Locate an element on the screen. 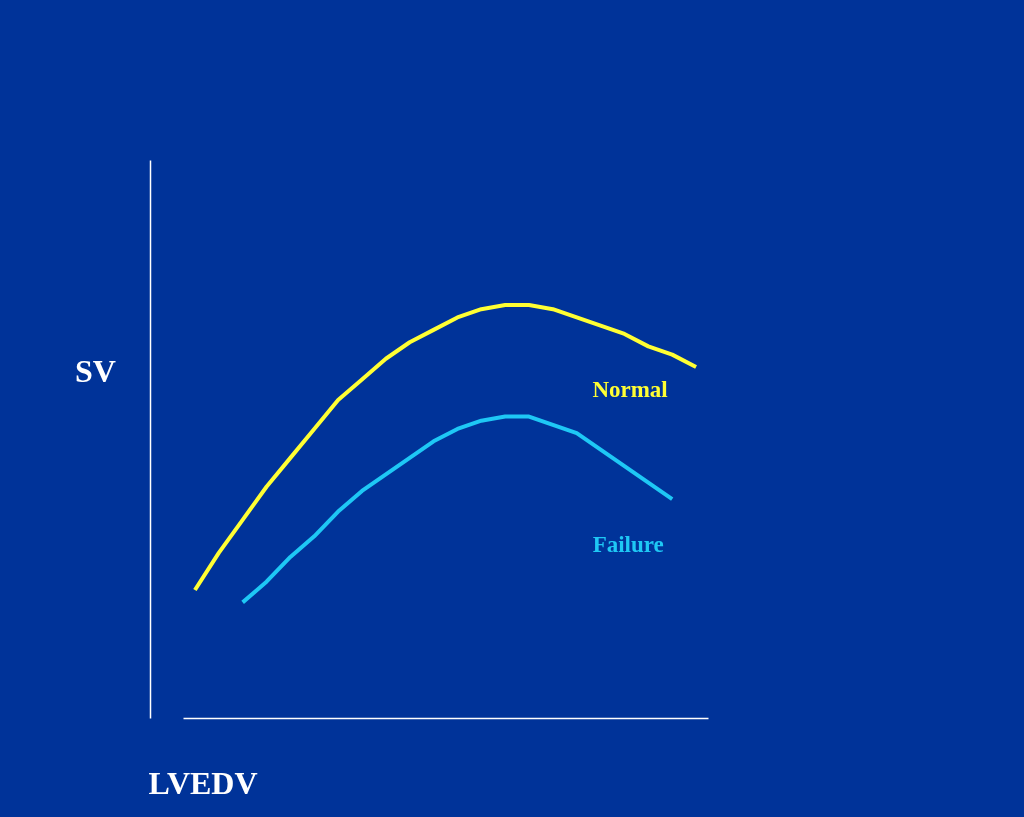 The width and height of the screenshot is (1024, 817). series-label: Normal is located at coordinates (630, 390).